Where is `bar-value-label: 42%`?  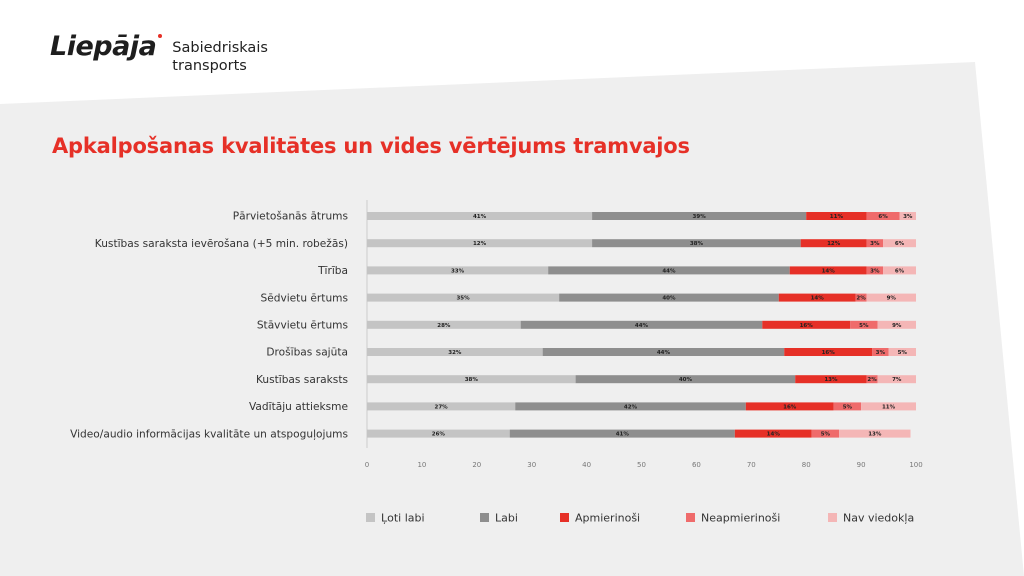 bar-value-label: 42% is located at coordinates (631, 407).